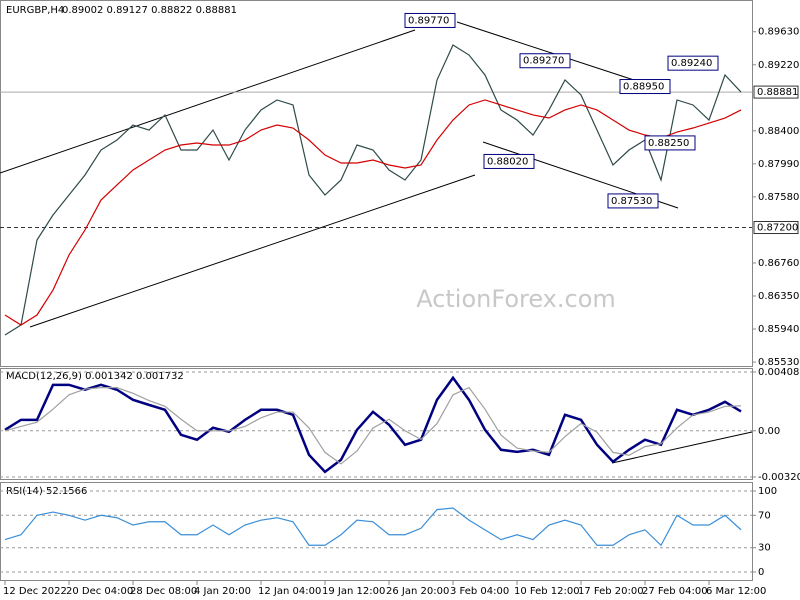 The height and width of the screenshot is (600, 800). What do you see at coordinates (417, 591) in the screenshot?
I see `x-tick-label: 26 Jan 20:00` at bounding box center [417, 591].